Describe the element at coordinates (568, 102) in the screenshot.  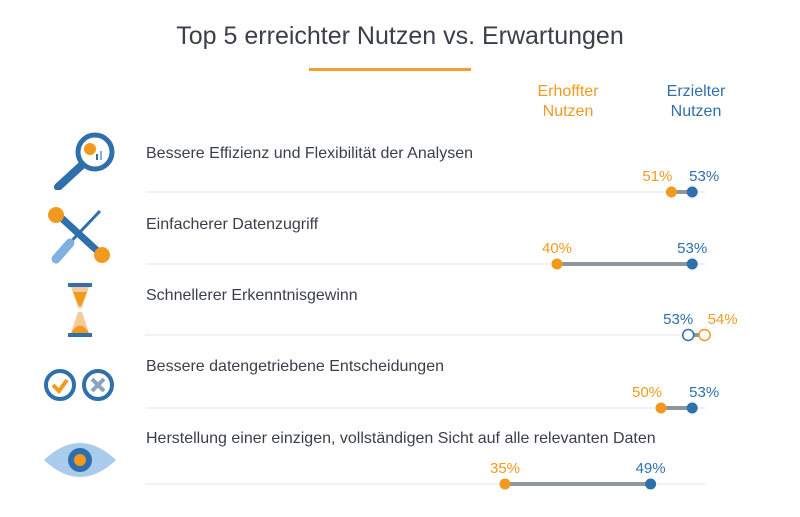
I see `legend-hoped: Erhoffter Nutzen` at that location.